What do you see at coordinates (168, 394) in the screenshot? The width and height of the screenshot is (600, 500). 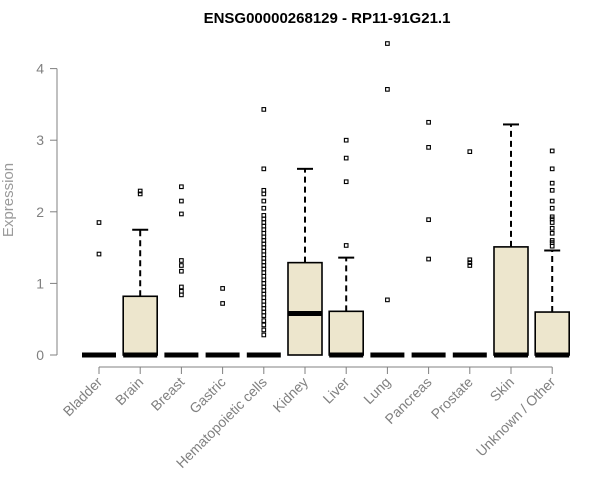 I see `x-tick-label: Breast` at bounding box center [168, 394].